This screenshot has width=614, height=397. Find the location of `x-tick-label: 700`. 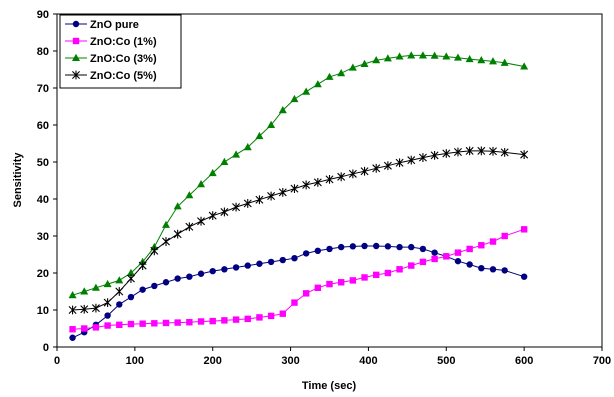

x-tick-label: 700 is located at coordinates (602, 361).